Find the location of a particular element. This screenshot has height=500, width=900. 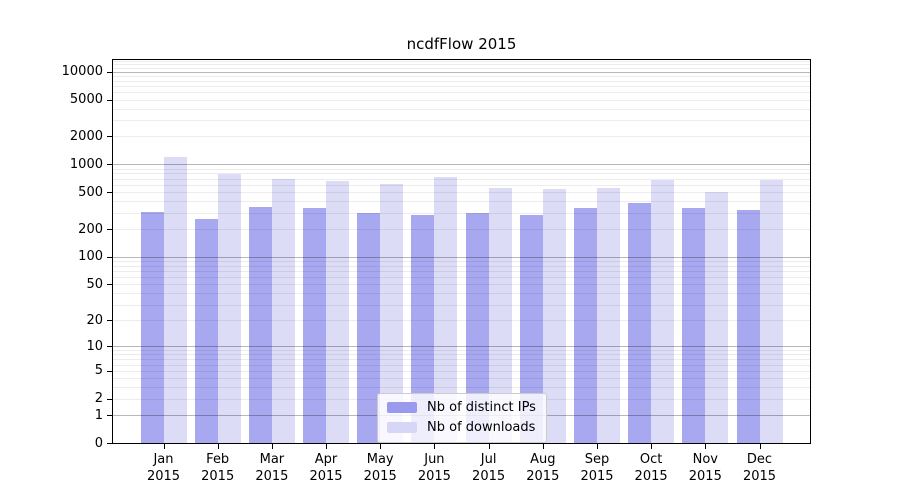

y-tick-label: 2 is located at coordinates (98, 399).